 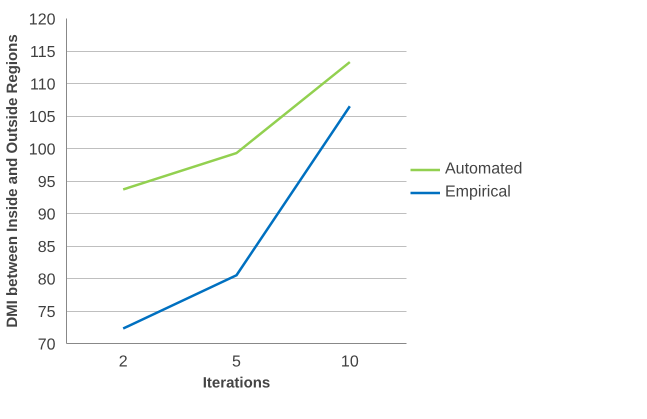 I want to click on legend-label: Empirical, so click(x=478, y=192).